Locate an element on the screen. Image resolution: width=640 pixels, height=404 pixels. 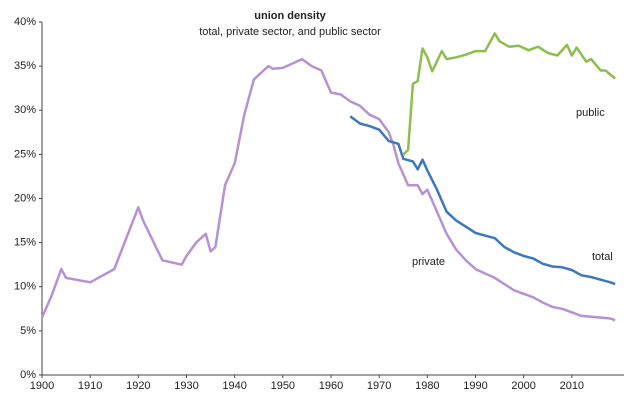
y-tick-label: 30% is located at coordinates (25, 110).